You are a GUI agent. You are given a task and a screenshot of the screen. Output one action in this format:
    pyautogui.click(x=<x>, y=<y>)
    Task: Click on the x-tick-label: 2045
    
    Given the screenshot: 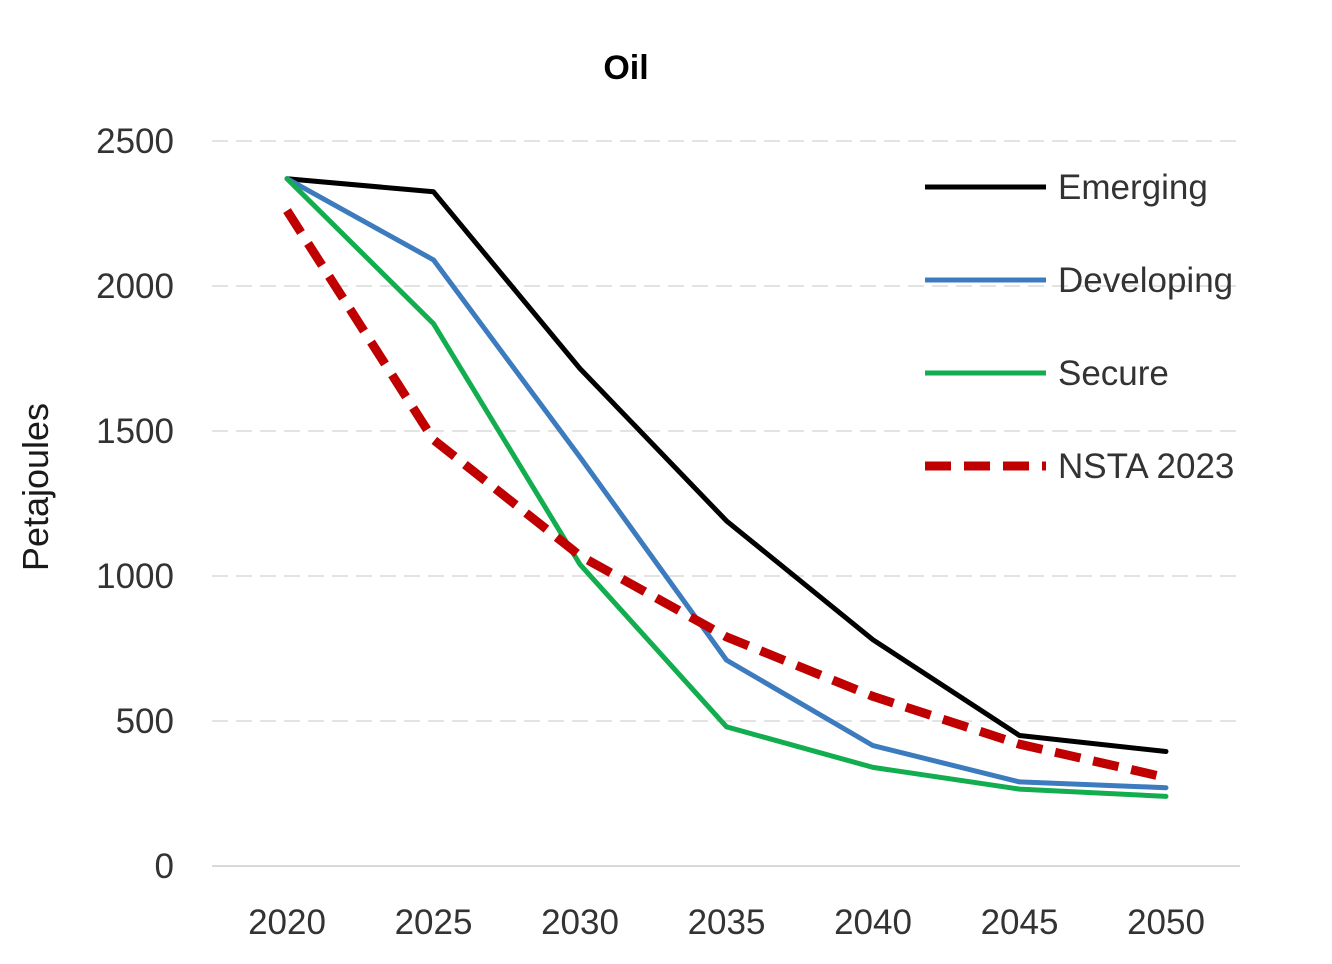 What is the action you would take?
    pyautogui.click(x=1020, y=922)
    